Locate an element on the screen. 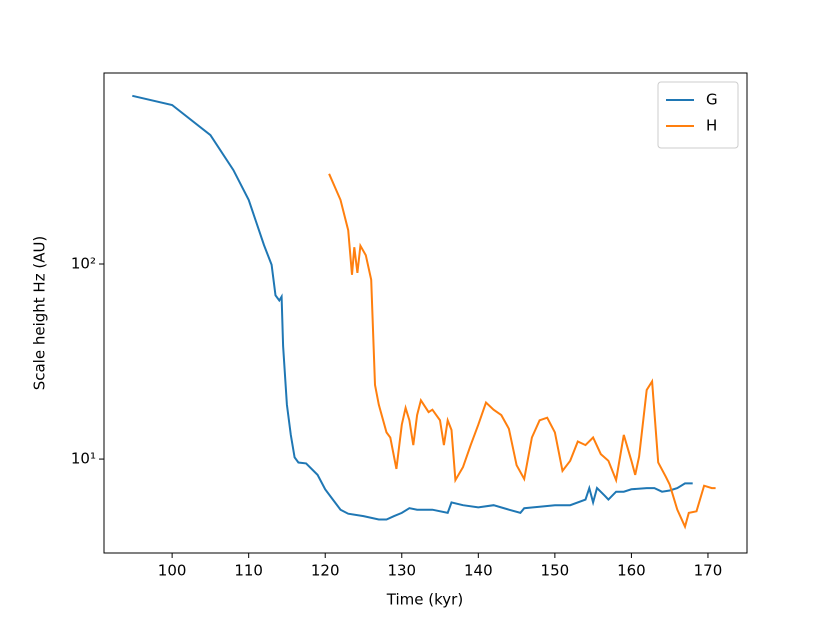 This screenshot has height=627, width=830. legend-label: G is located at coordinates (712, 100).